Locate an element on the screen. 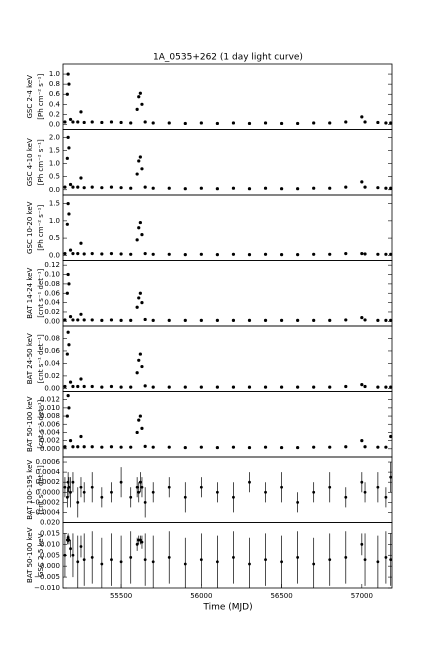 The height and width of the screenshot is (654, 436). x-tick-label: 55500 is located at coordinates (121, 596).